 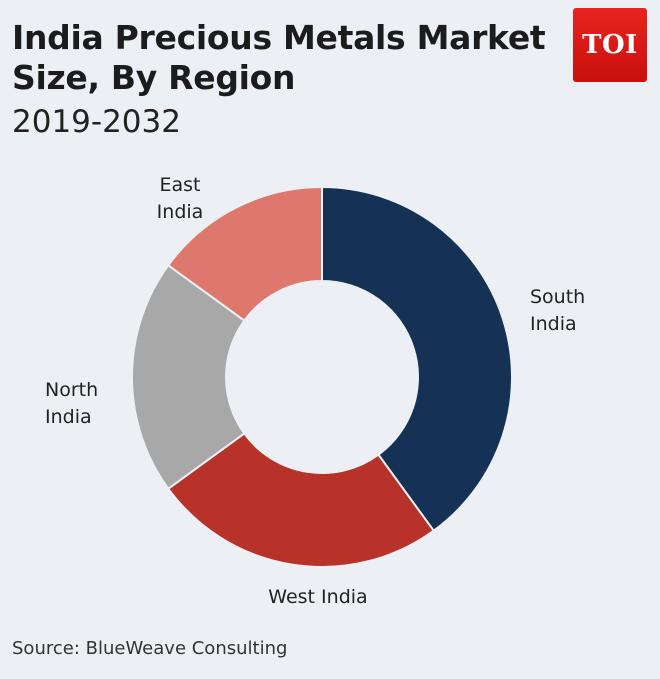 I want to click on source-note: Source: BlueWeave Consulting, so click(x=150, y=648).